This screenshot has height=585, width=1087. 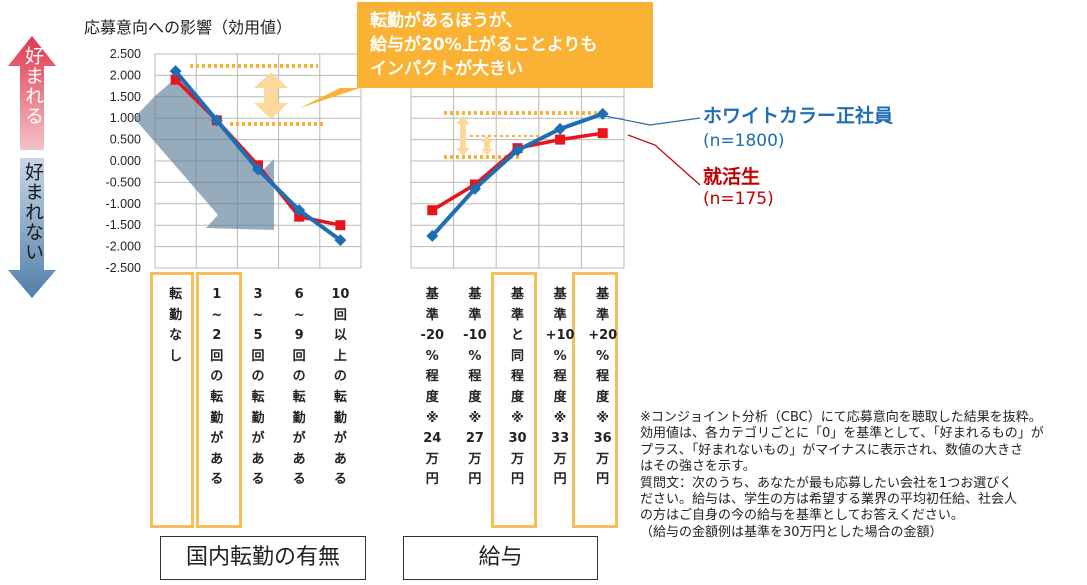 I want to click on category-label-char: 36, so click(x=602, y=439).